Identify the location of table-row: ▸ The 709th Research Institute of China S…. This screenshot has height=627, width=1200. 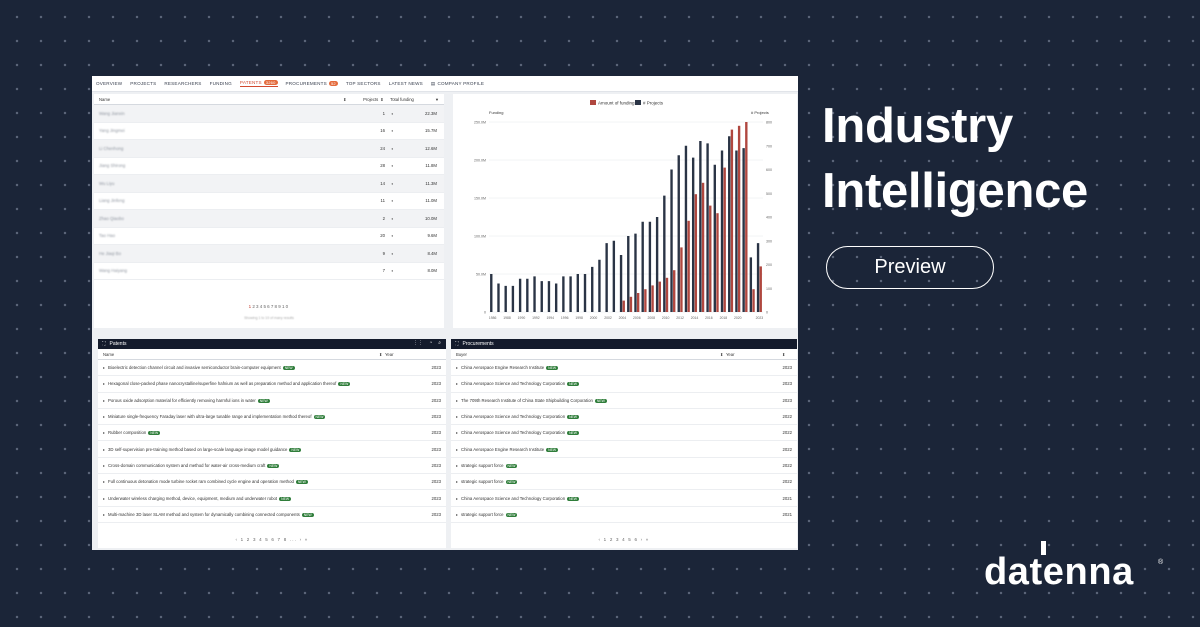
(624, 401).